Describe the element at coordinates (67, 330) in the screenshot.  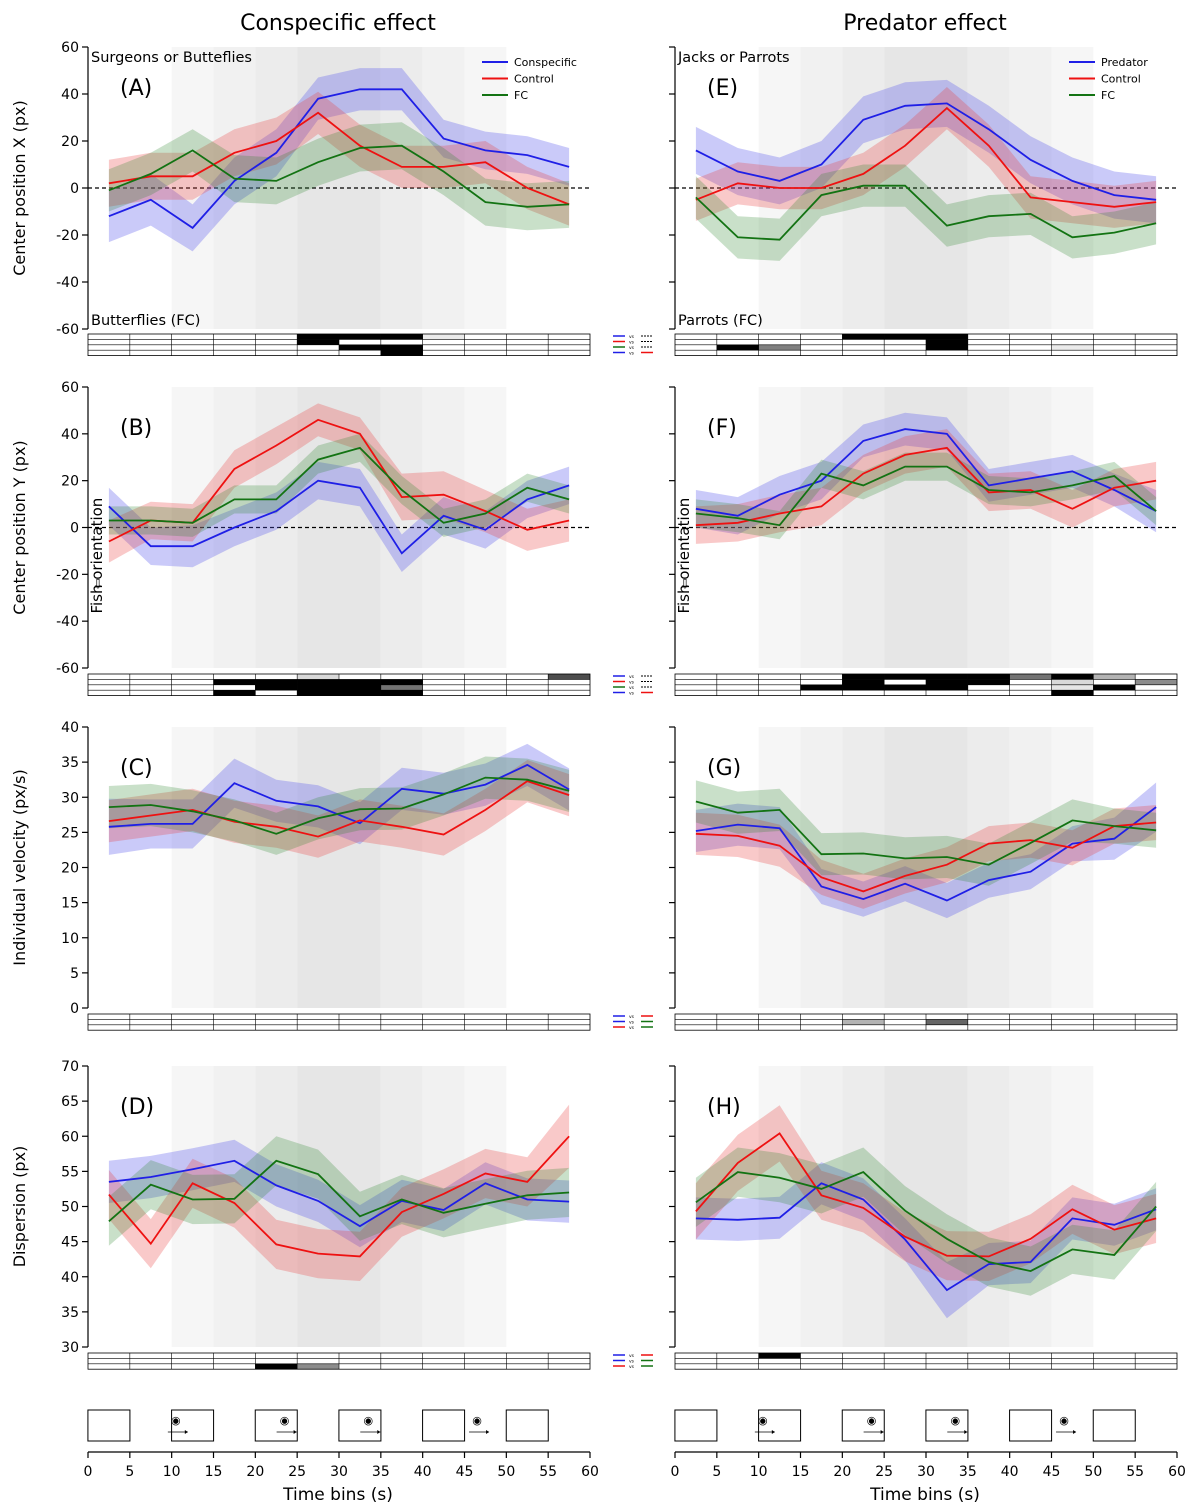
I see `y-tick-label: -60` at that location.